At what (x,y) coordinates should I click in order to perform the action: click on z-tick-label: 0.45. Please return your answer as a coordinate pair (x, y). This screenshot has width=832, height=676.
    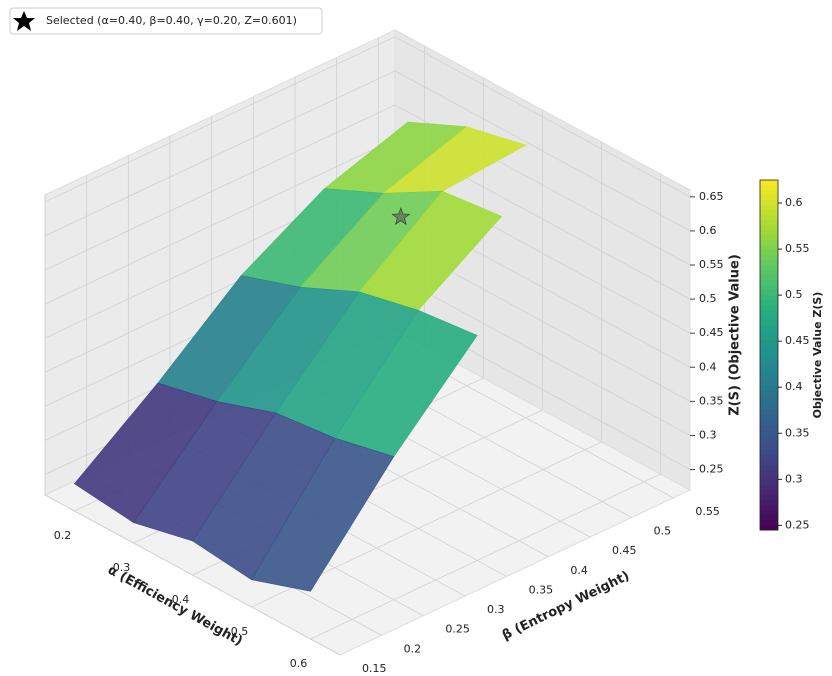
    Looking at the image, I should click on (711, 332).